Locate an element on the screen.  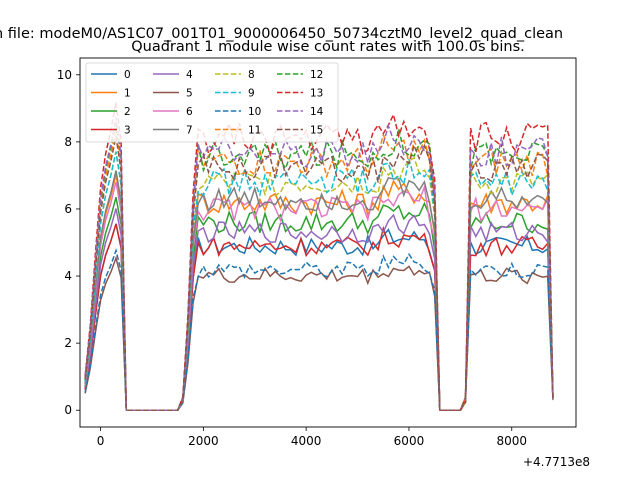
x-tick-label: 2000 is located at coordinates (203, 441).